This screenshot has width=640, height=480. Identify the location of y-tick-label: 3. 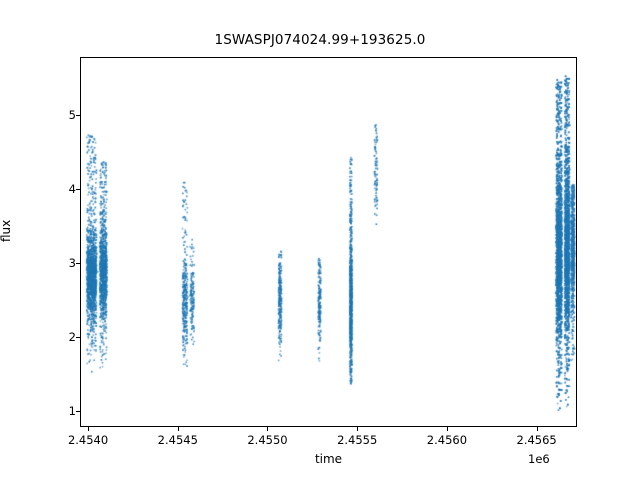
(72, 262).